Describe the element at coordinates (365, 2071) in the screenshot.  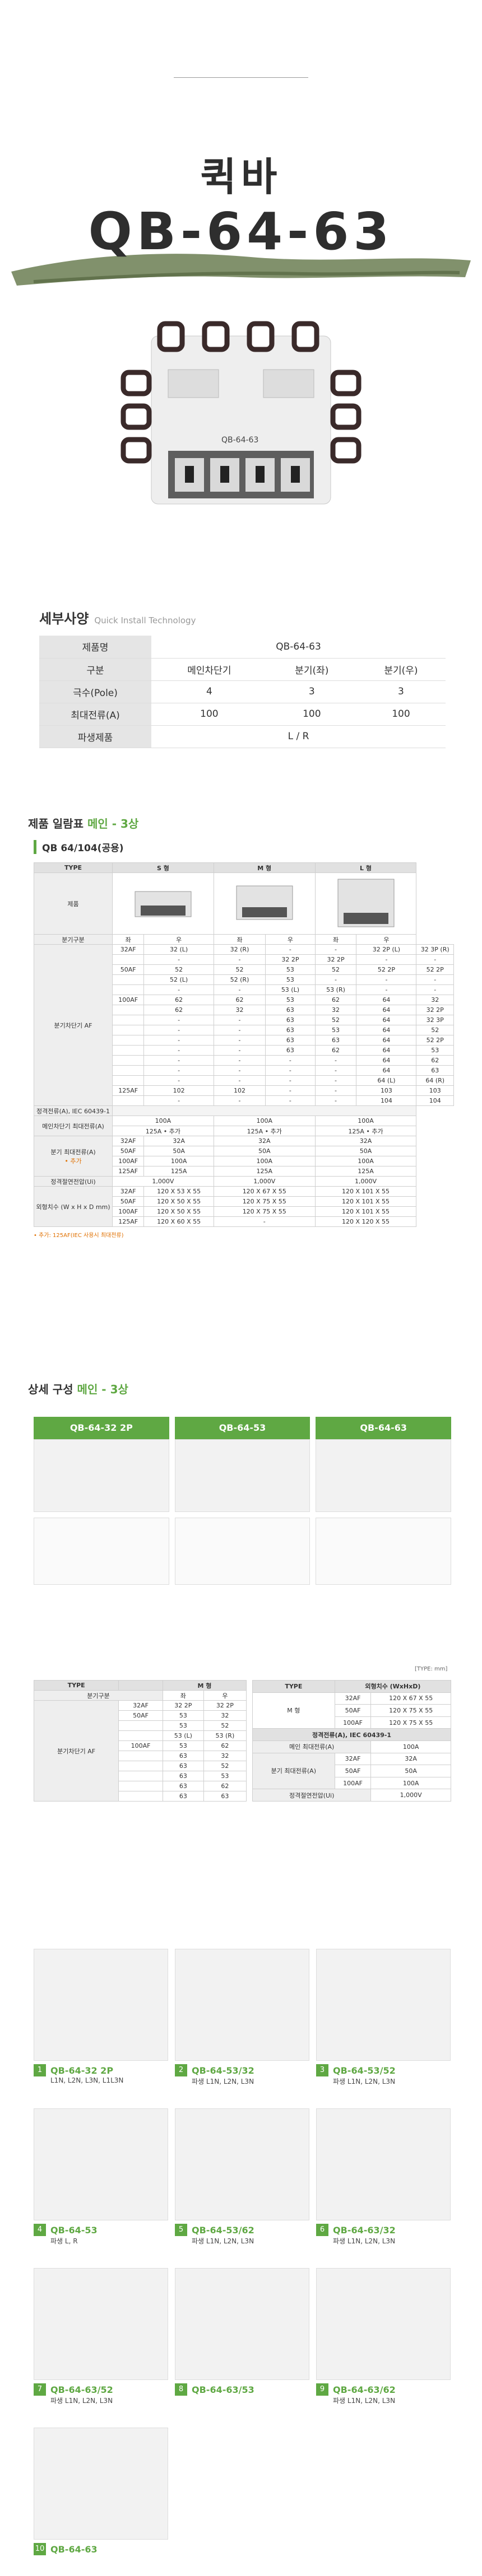
I see `gallery-model: QB-64-53/52` at that location.